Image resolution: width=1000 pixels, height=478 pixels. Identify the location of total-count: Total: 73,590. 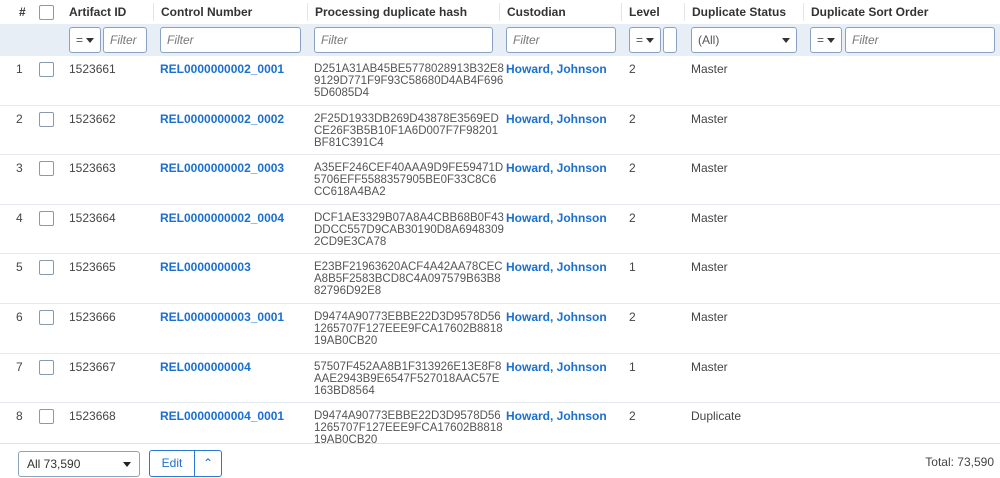
(959, 462).